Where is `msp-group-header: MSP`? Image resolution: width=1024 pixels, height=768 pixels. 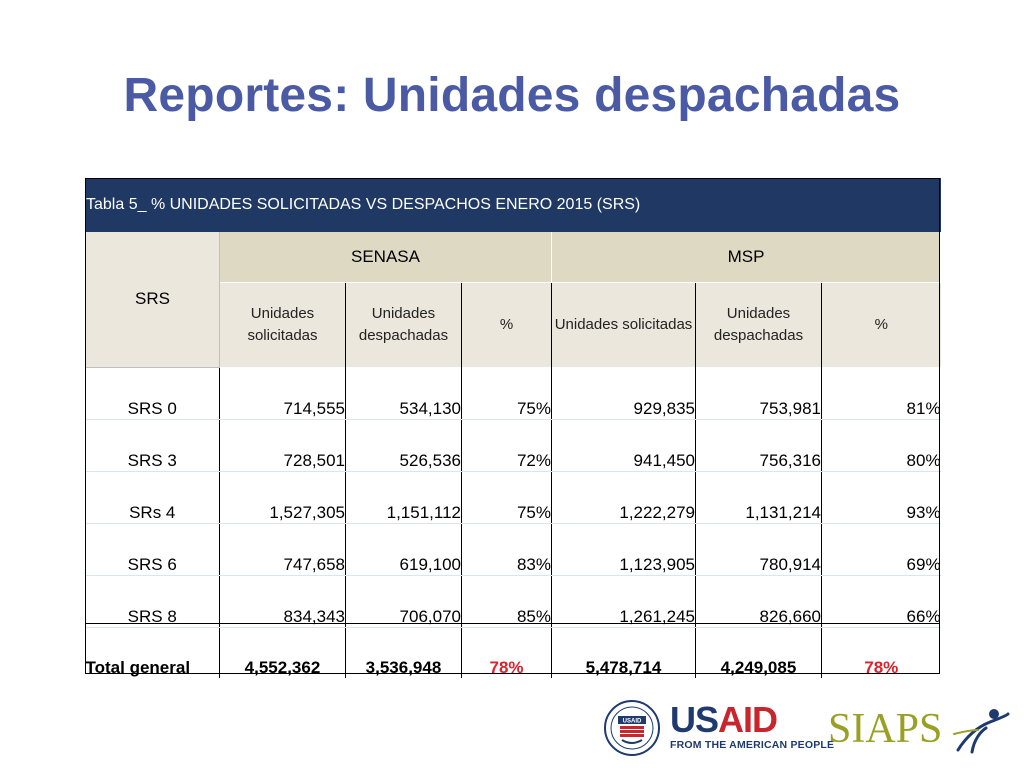
msp-group-header: MSP is located at coordinates (746, 257).